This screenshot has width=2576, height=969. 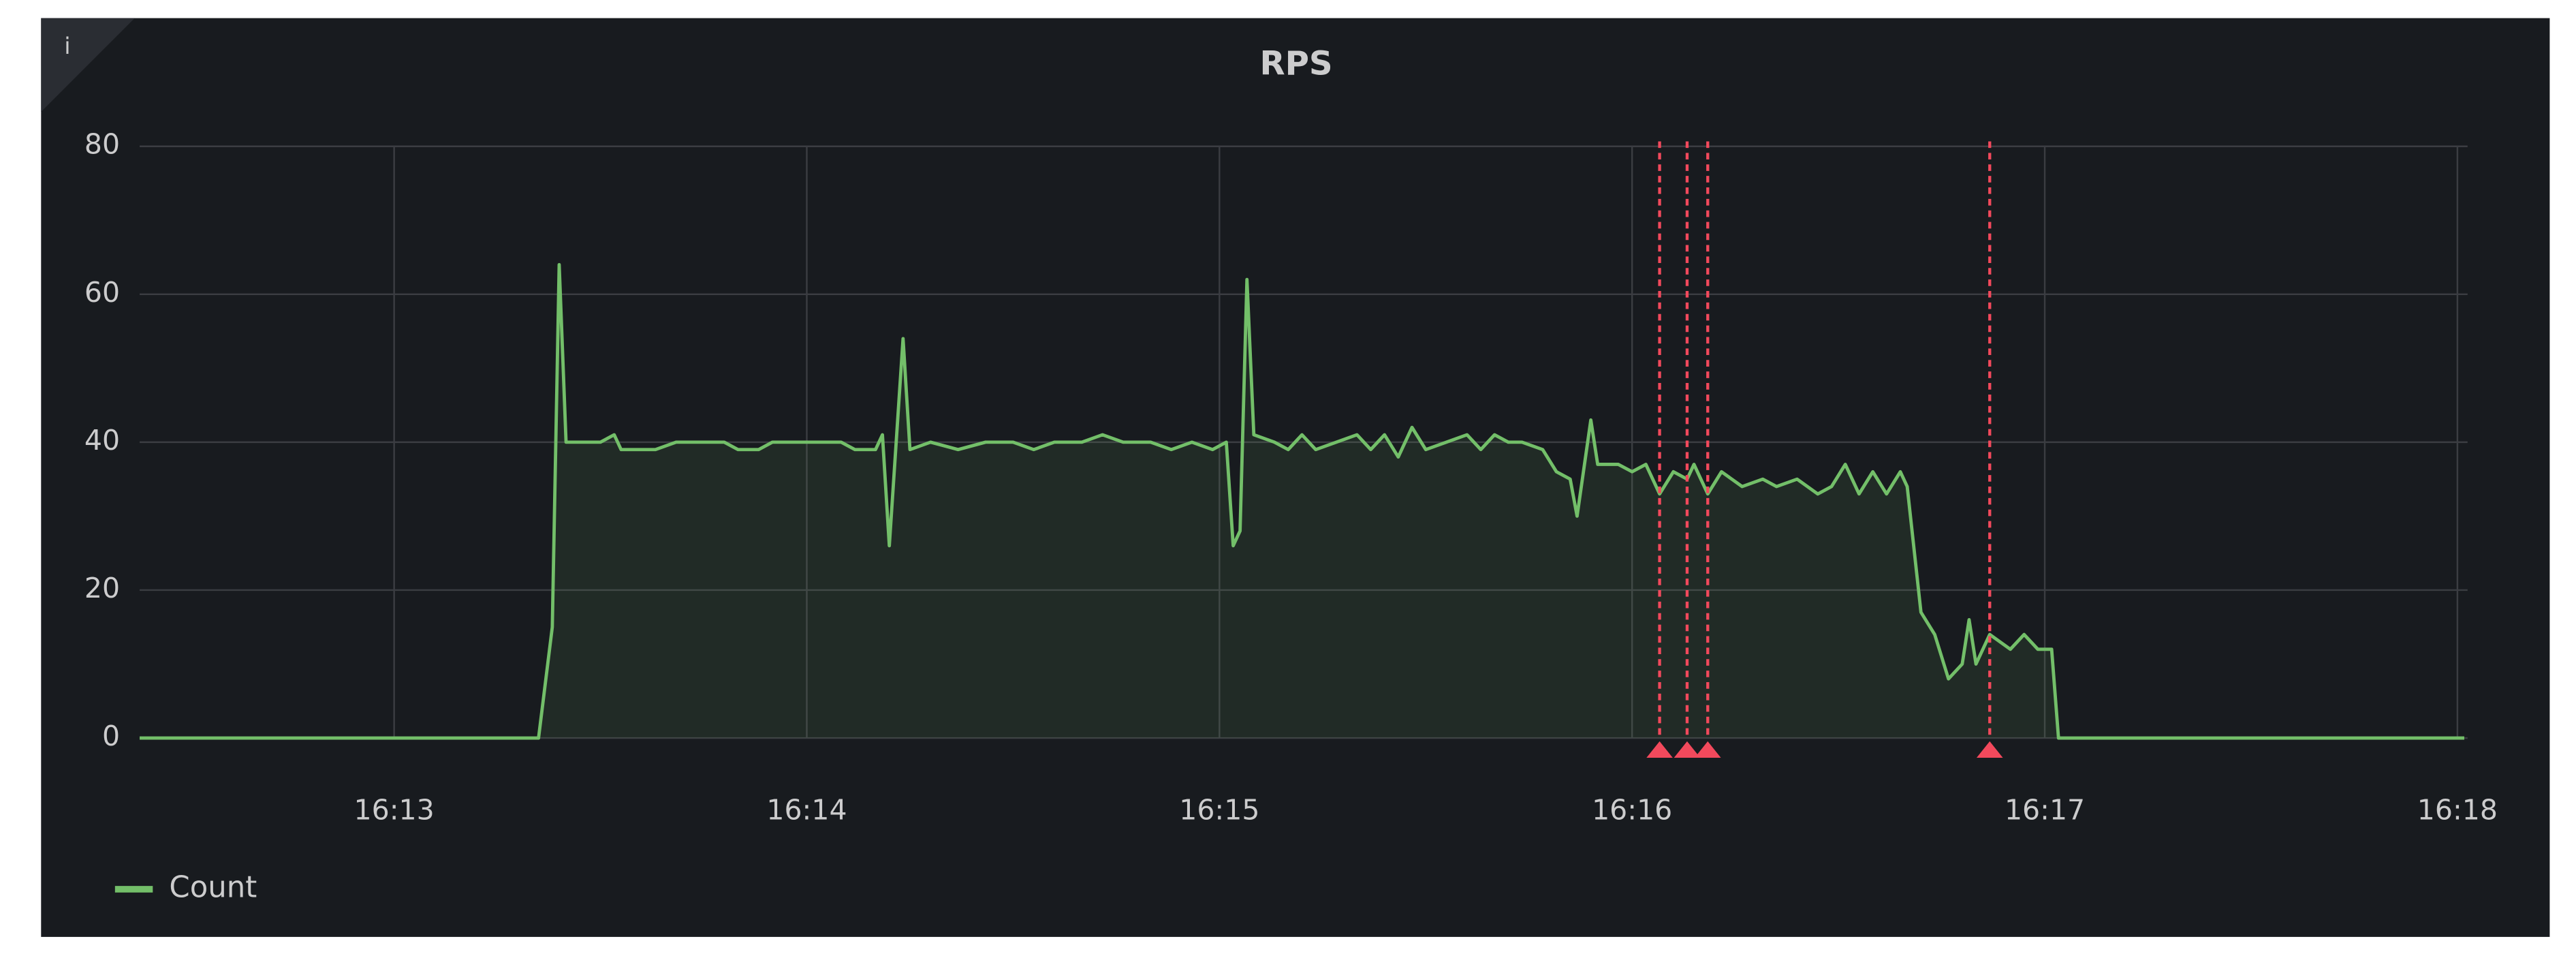 I want to click on y-tick-label: 0, so click(x=111, y=736).